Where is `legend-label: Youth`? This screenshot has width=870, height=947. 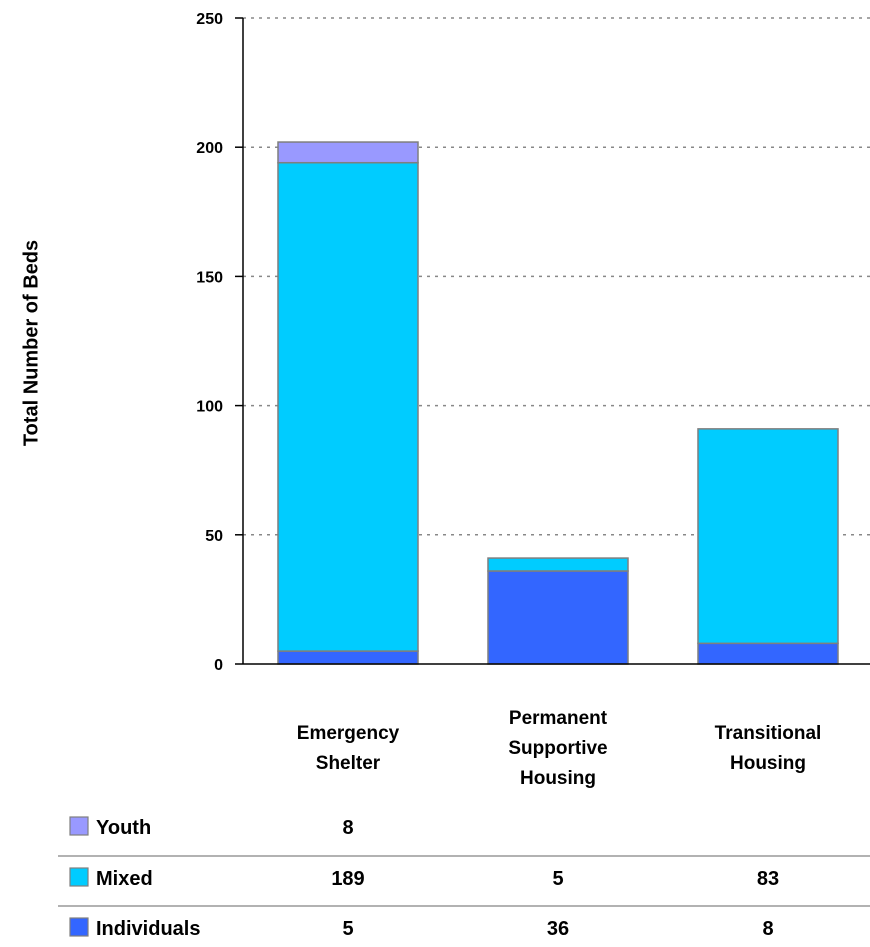
legend-label: Youth is located at coordinates (123, 828).